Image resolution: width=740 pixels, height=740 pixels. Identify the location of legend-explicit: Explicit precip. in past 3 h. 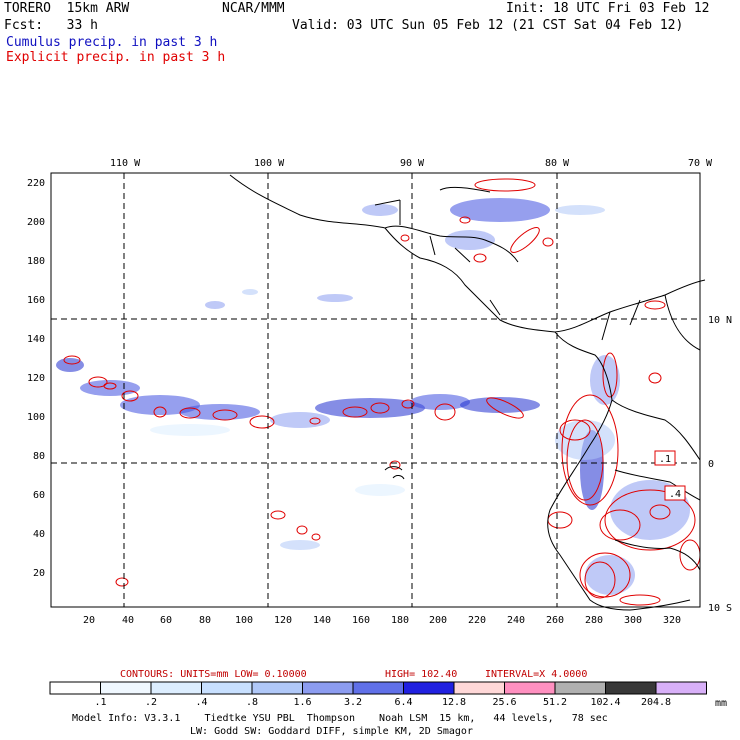
(116, 57).